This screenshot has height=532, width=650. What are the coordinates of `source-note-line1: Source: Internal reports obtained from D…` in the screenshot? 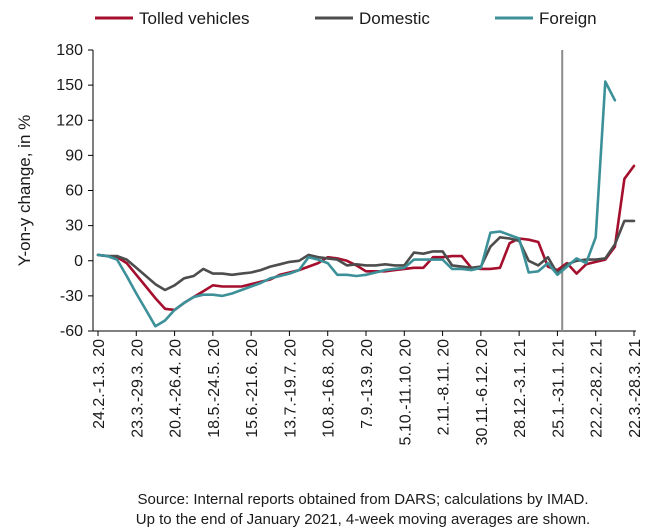 It's located at (362, 499).